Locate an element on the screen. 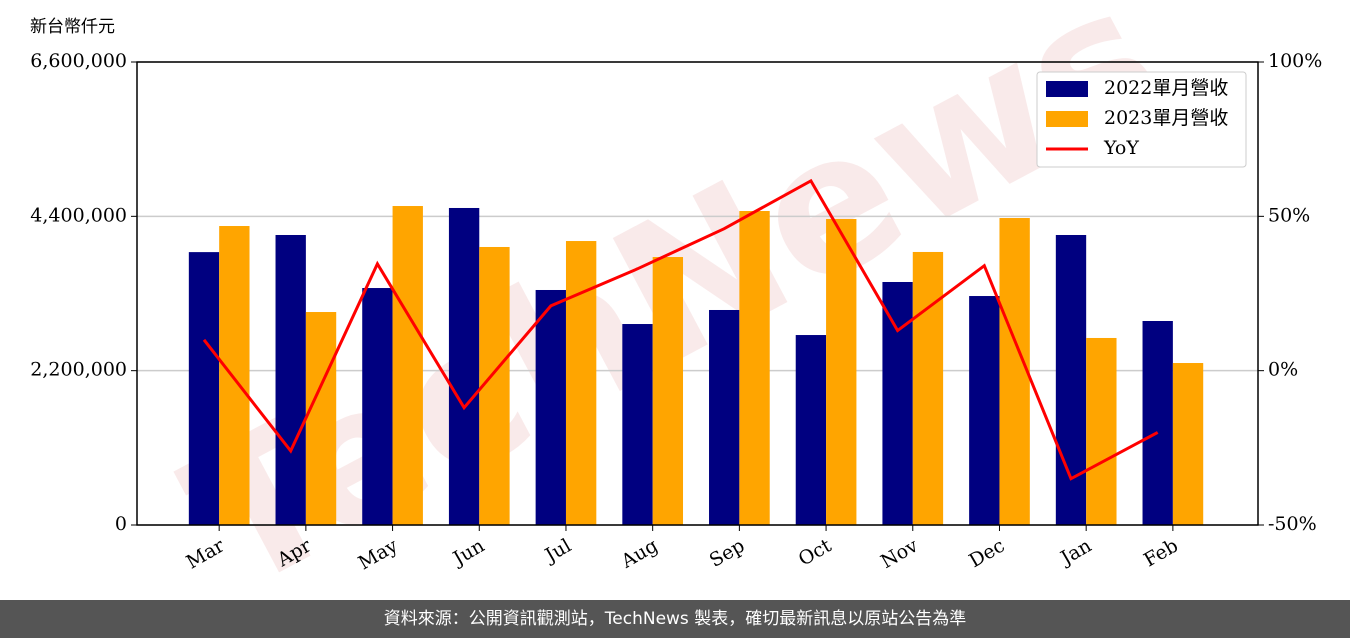 Image resolution: width=1350 pixels, height=638 pixels. legend: 2022單月營收 2023單月營收 YoY is located at coordinates (1141, 119).